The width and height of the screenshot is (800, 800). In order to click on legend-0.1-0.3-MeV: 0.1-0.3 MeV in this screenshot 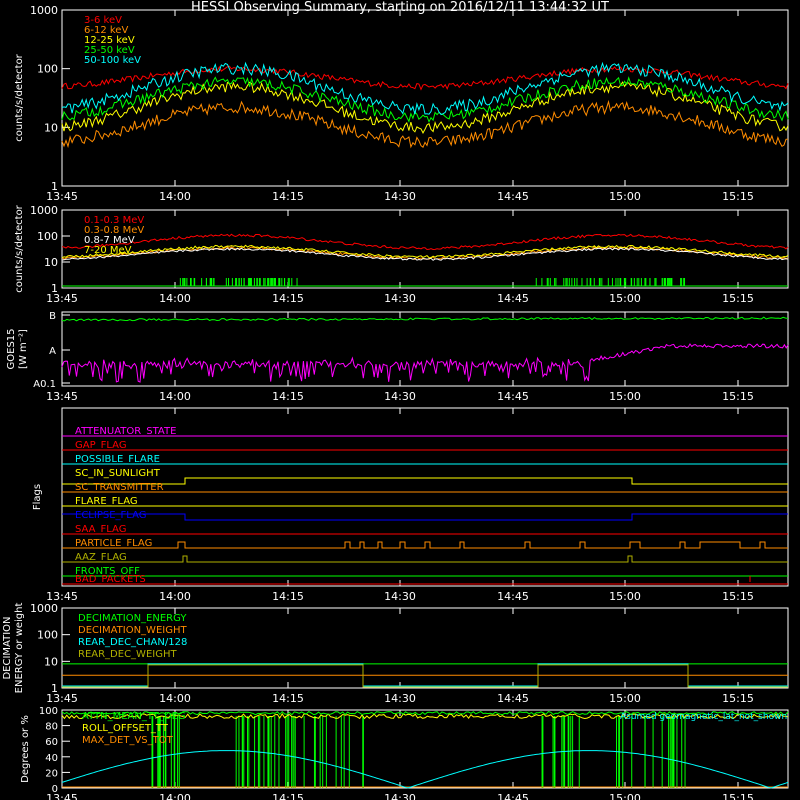, I will do `click(114, 220)`.